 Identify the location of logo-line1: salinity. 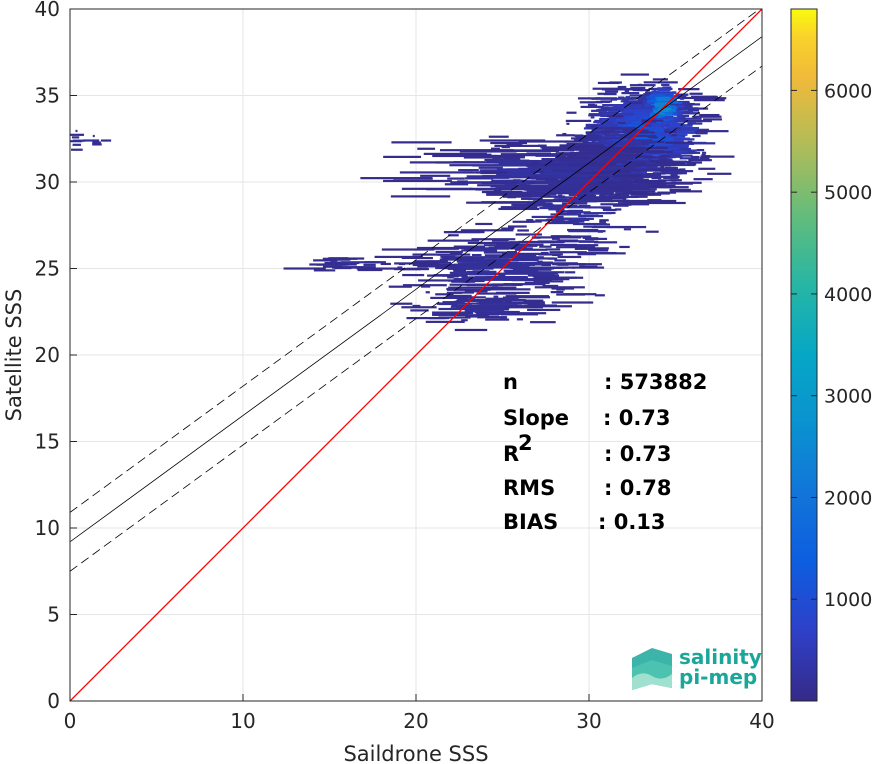
(720, 657).